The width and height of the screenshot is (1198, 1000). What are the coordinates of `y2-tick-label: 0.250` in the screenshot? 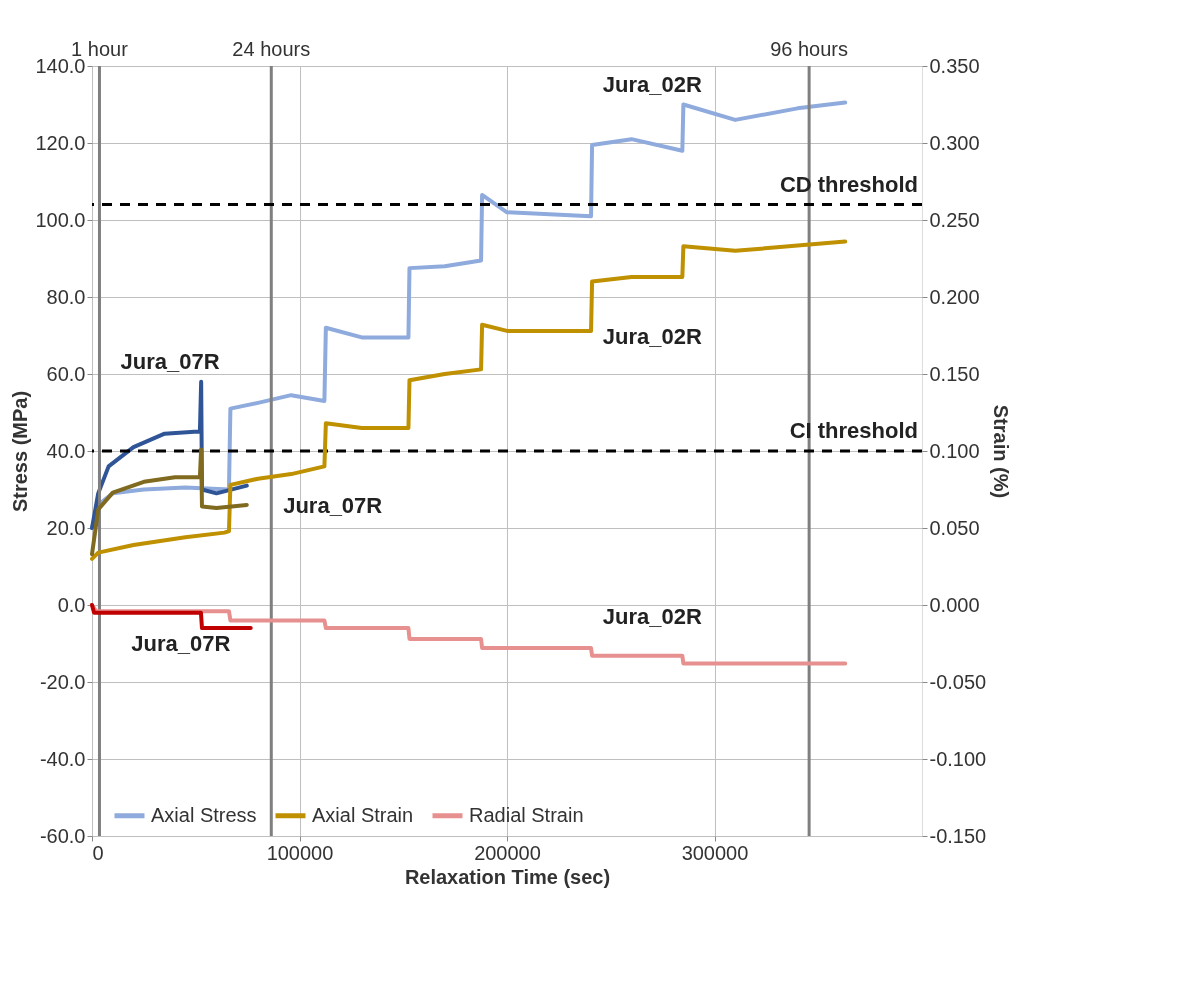 It's located at (954, 219).